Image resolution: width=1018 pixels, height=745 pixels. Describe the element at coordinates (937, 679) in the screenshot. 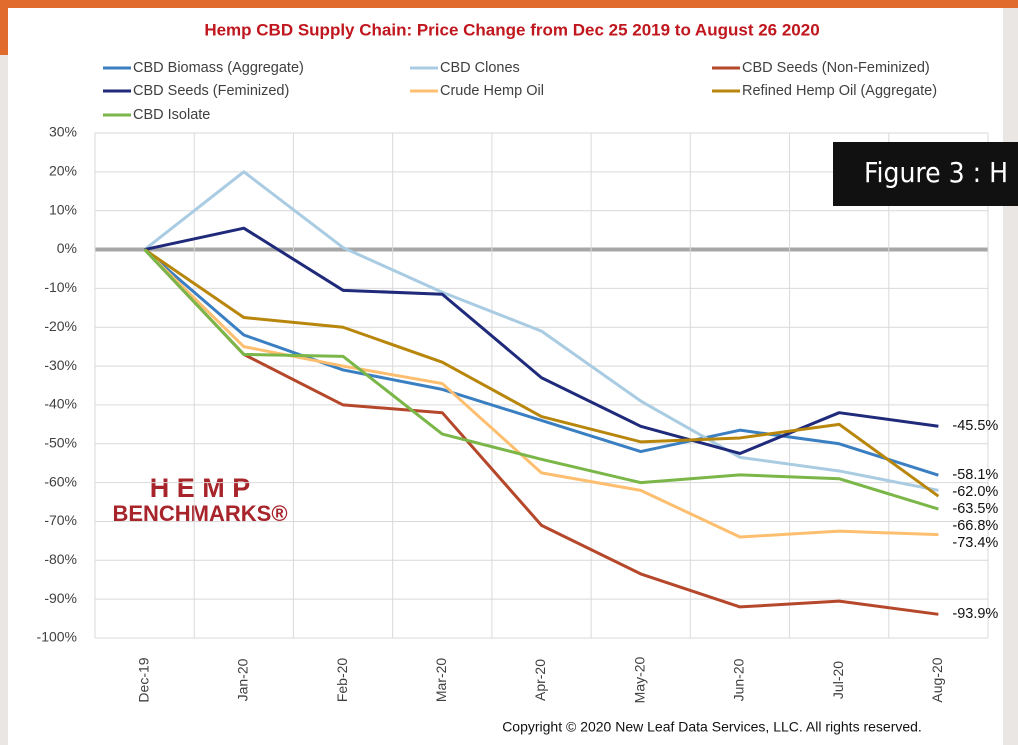

I see `x-tick-label: Aug-20` at that location.